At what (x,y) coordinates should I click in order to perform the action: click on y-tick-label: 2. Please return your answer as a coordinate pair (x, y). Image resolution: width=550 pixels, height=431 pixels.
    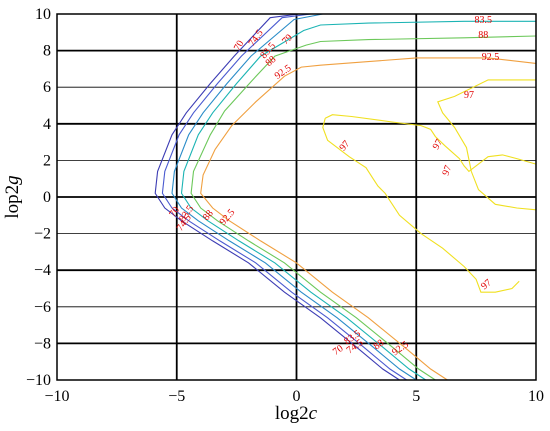
    Looking at the image, I should click on (47, 160).